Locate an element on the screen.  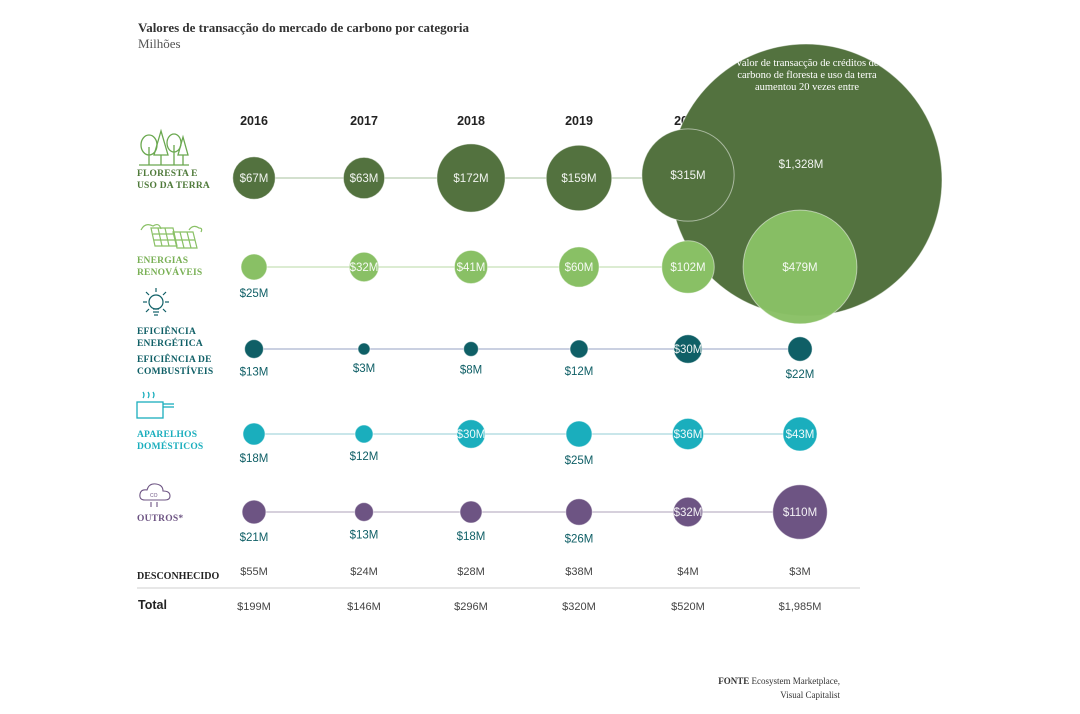
bubble-household-2021 is located at coordinates (800, 434).